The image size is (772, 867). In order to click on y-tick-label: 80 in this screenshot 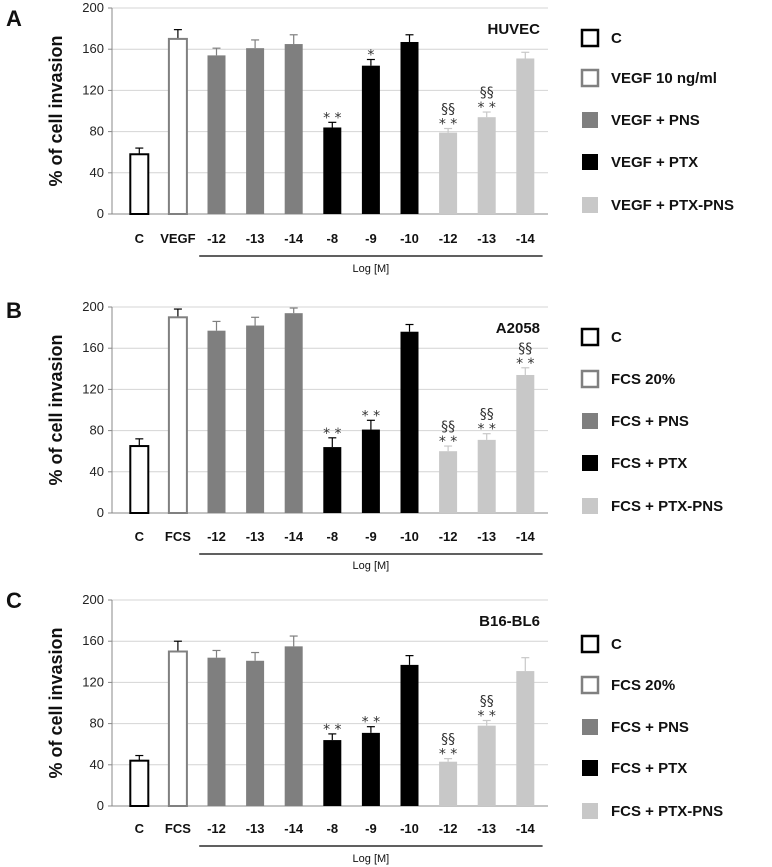, I will do `click(97, 430)`.